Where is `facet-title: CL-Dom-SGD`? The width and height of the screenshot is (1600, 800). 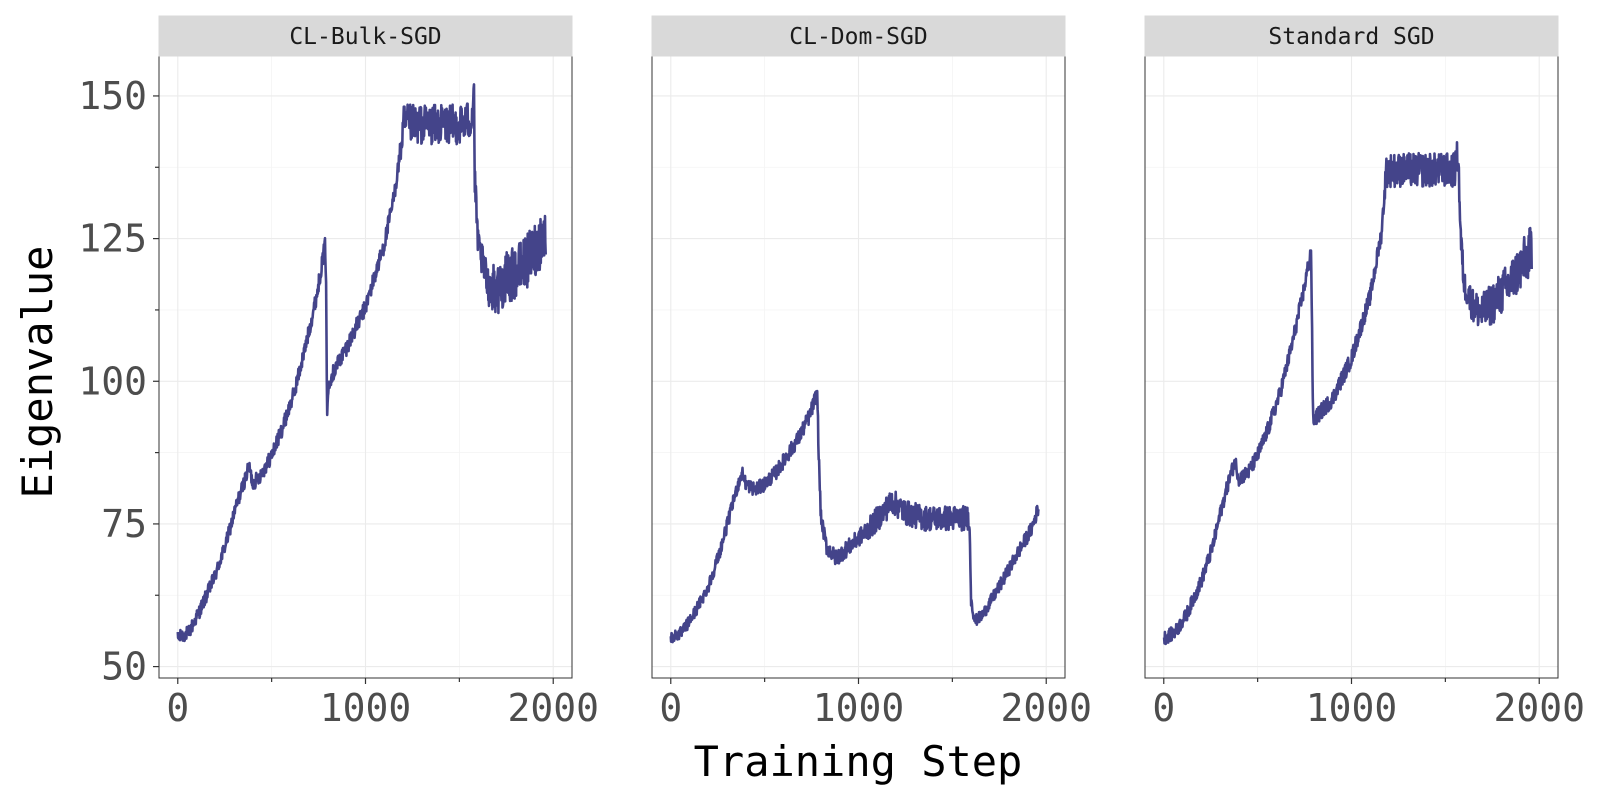
facet-title: CL-Dom-SGD is located at coordinates (858, 37).